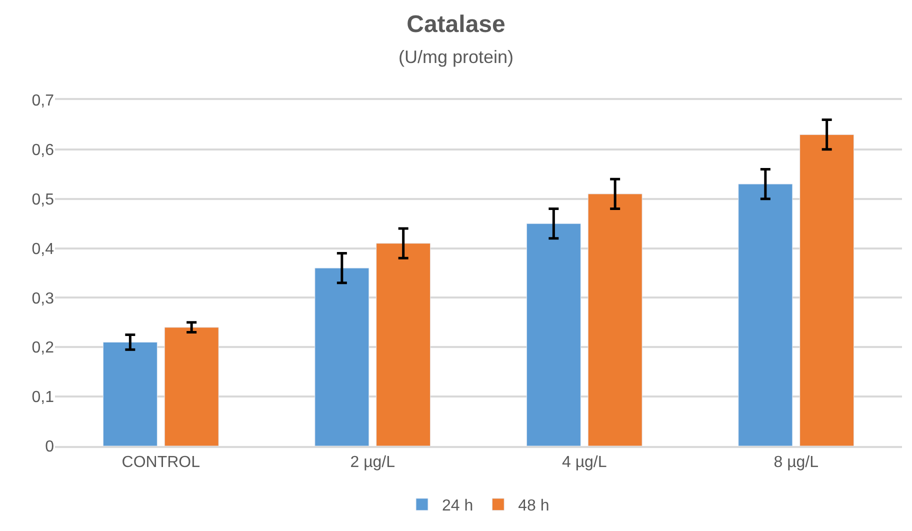 The height and width of the screenshot is (531, 912). Describe the element at coordinates (534, 506) in the screenshot. I see `legend-label: 48 h` at that location.